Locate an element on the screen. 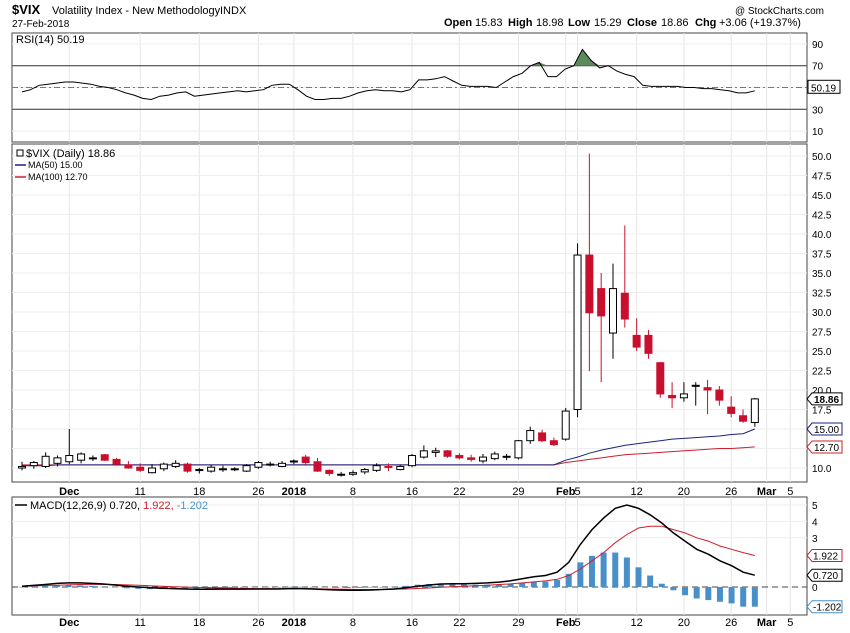  watermark: @ StockCharts.com is located at coordinates (779, 11).